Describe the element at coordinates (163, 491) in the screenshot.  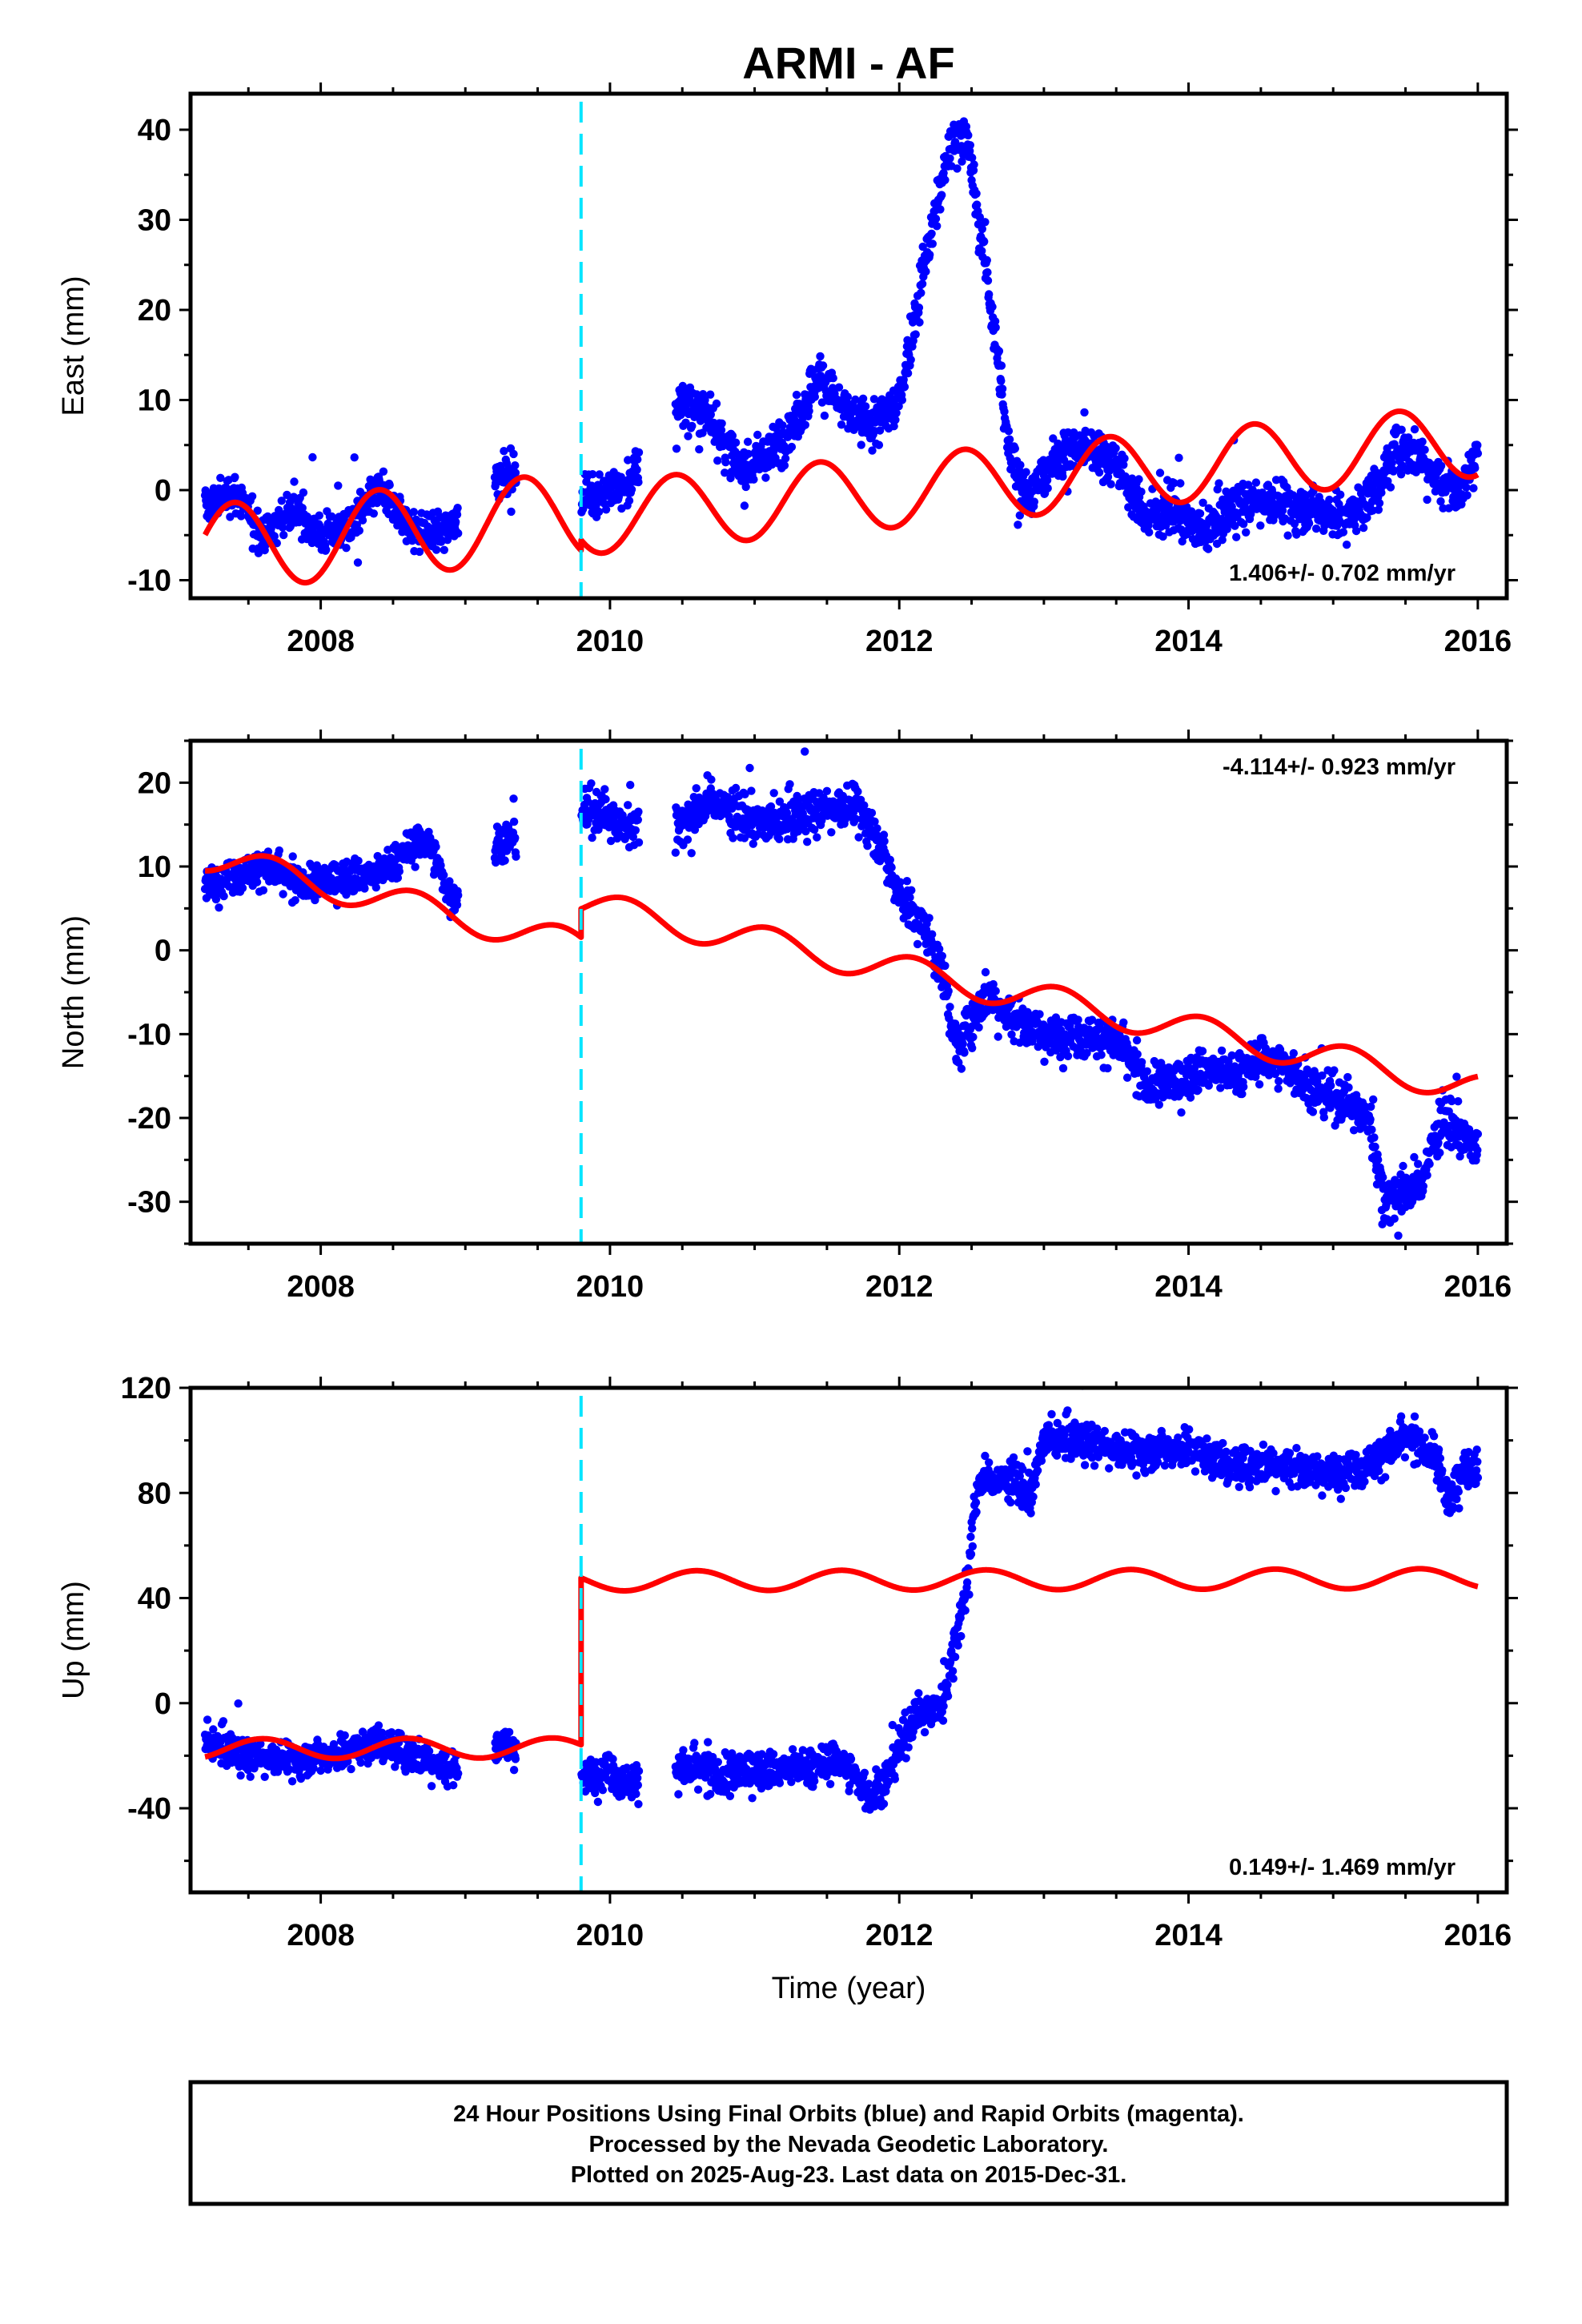
I see `y-tick-label: 0` at that location.